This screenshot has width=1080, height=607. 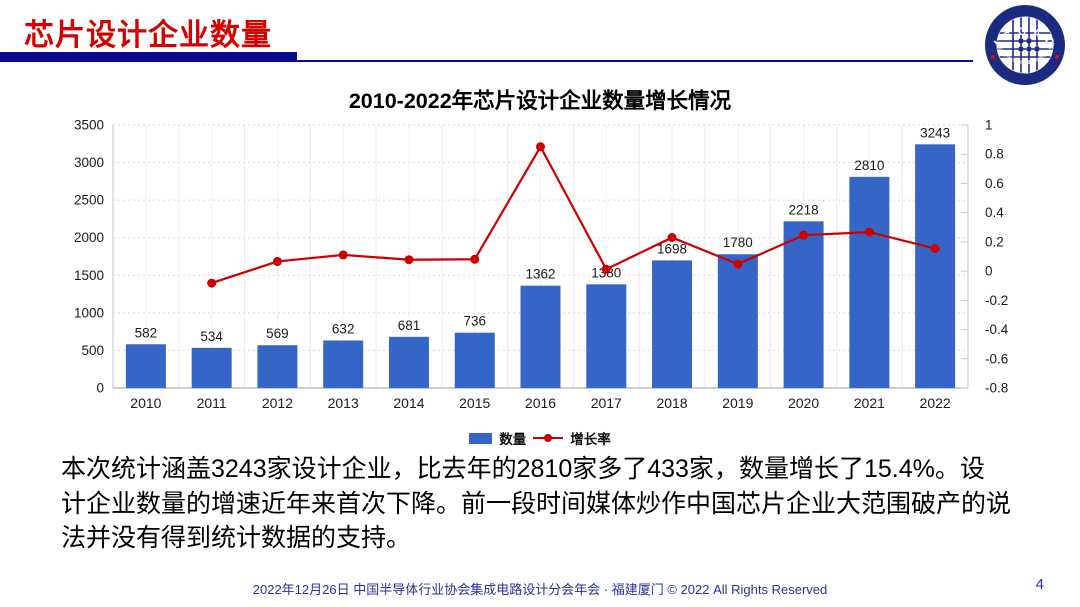 I want to click on svg-text: 2017, so click(x=606, y=403).